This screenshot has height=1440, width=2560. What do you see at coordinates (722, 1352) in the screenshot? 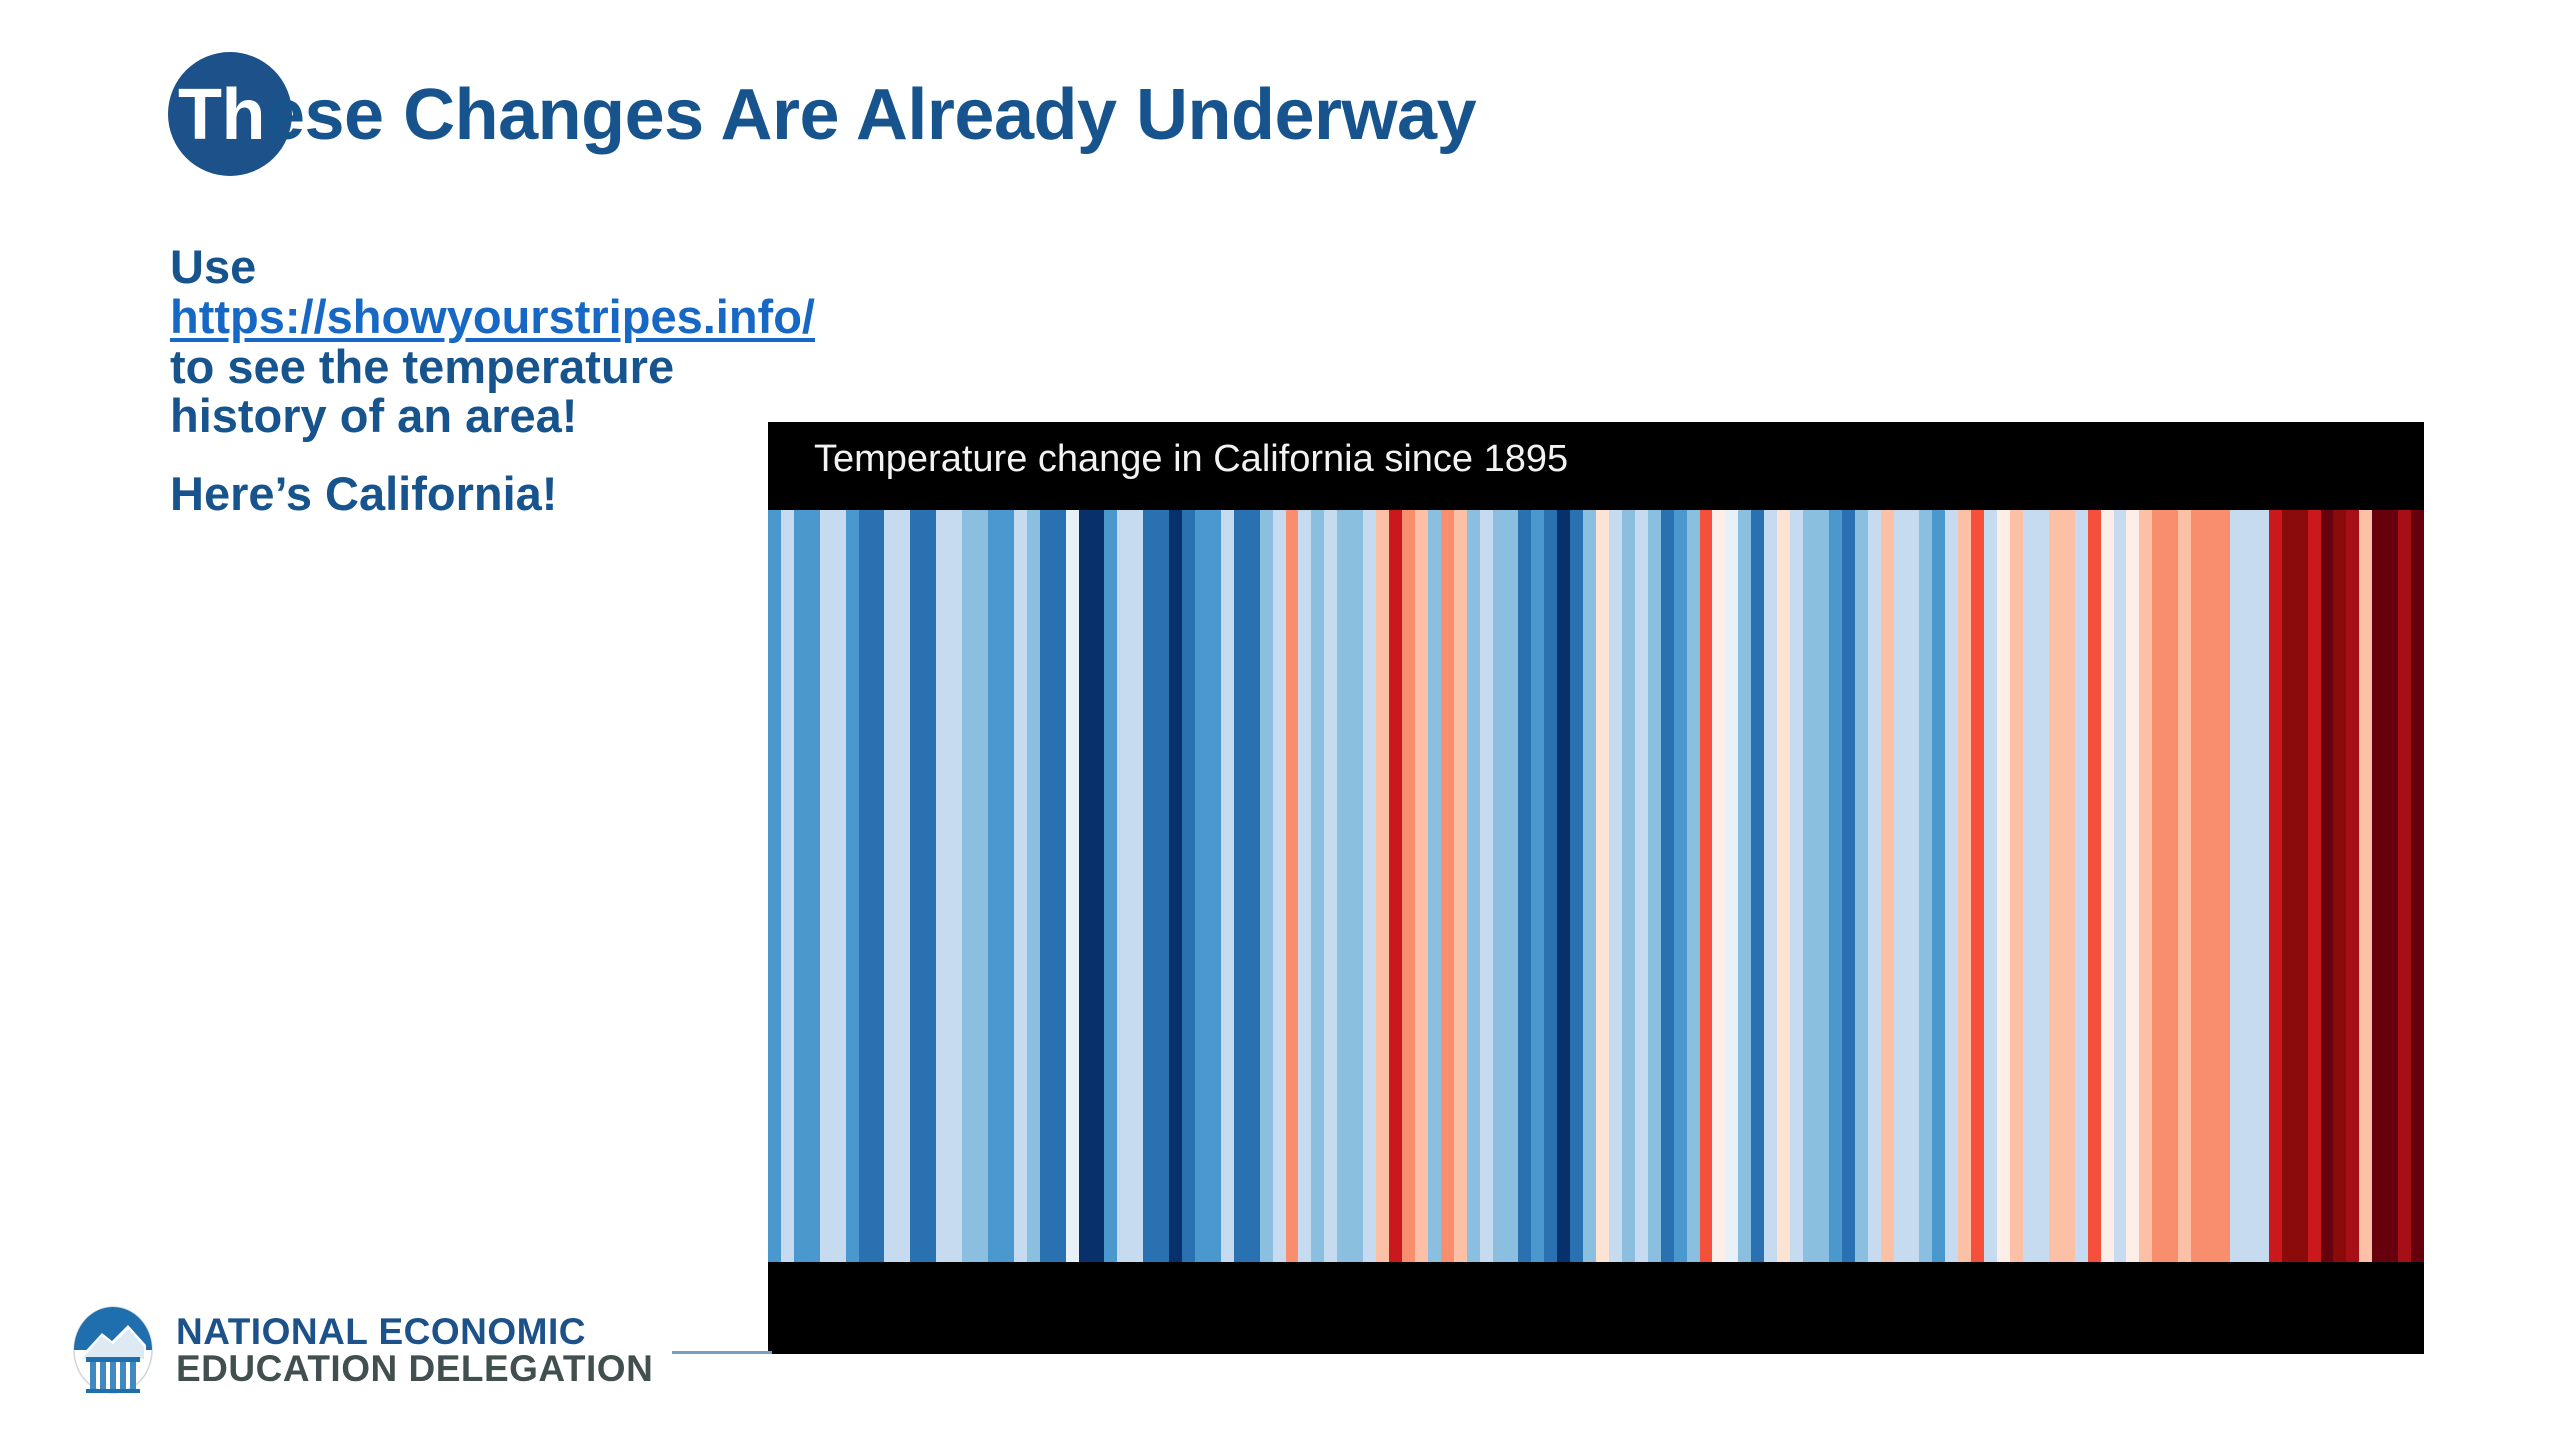
I see `footer-divider-rule` at bounding box center [722, 1352].